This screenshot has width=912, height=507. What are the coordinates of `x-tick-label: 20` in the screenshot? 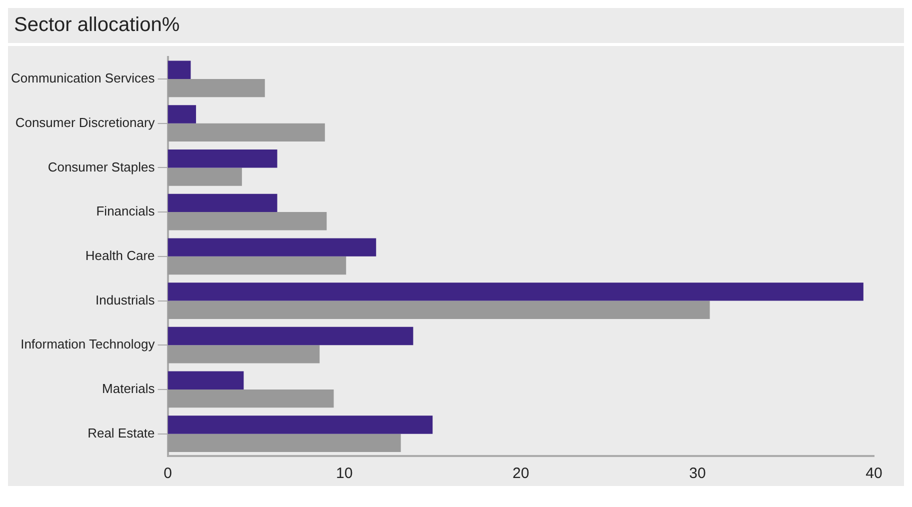 It's located at (521, 473).